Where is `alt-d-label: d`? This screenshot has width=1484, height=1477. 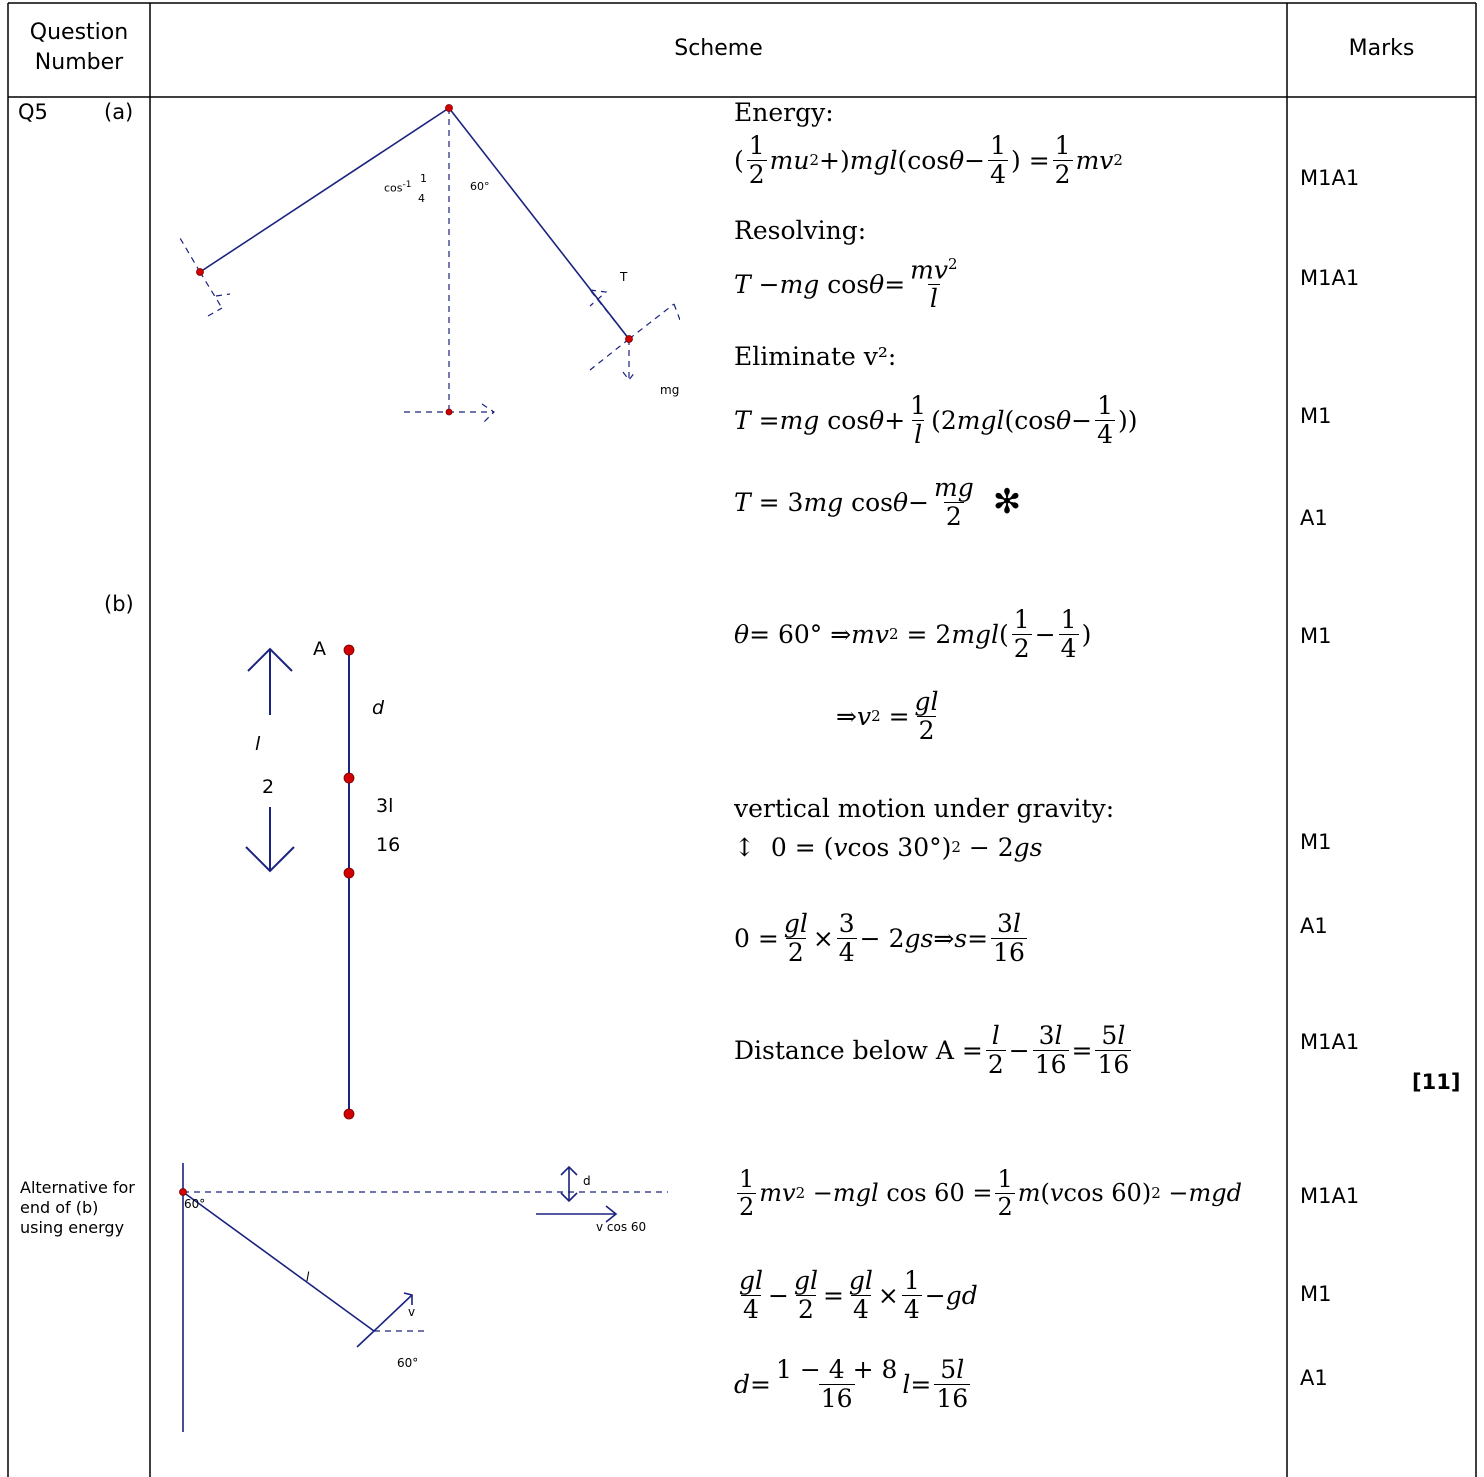 alt-d-label: d is located at coordinates (587, 1181).